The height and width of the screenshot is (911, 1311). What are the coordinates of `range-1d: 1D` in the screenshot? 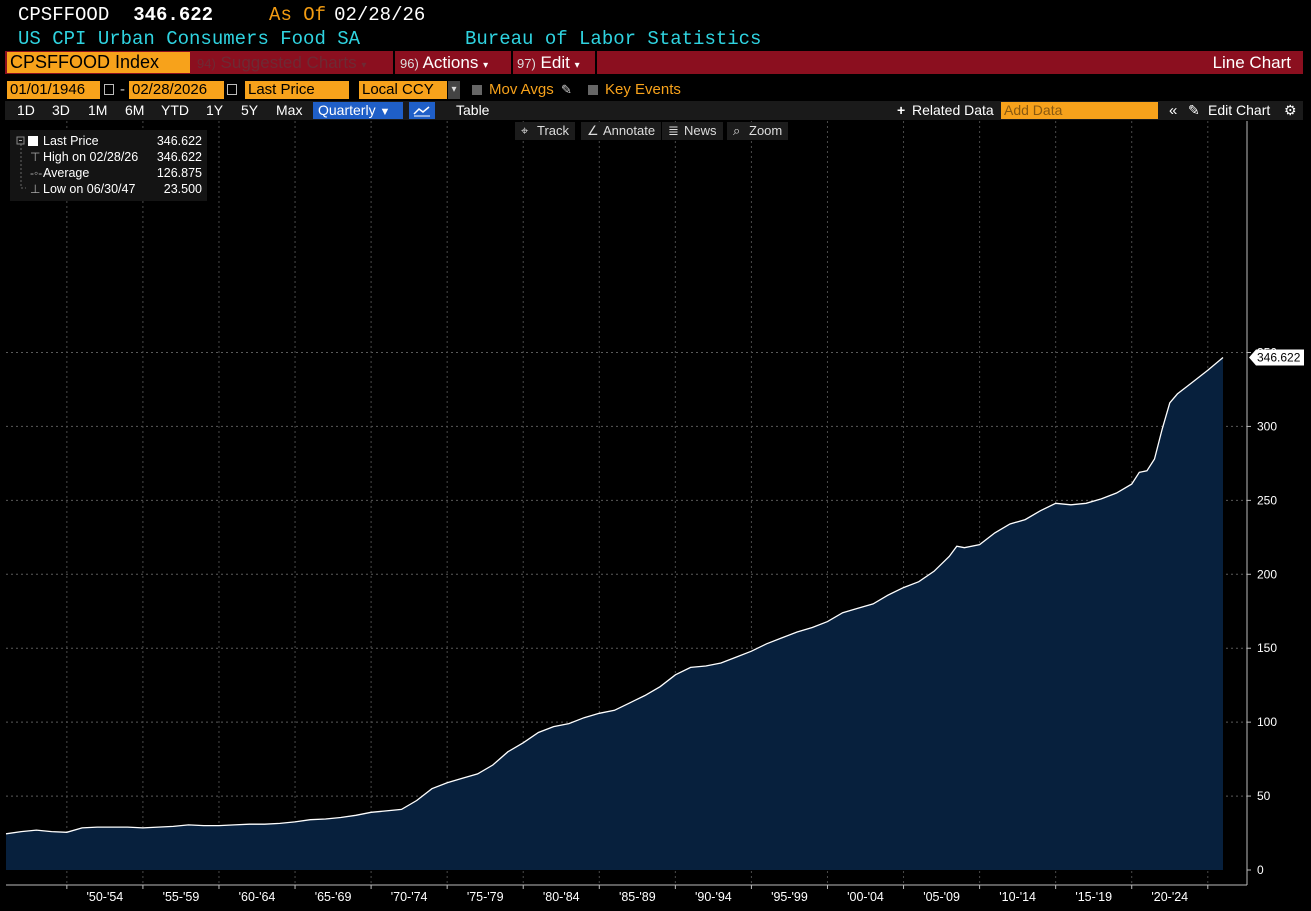 It's located at (26, 110).